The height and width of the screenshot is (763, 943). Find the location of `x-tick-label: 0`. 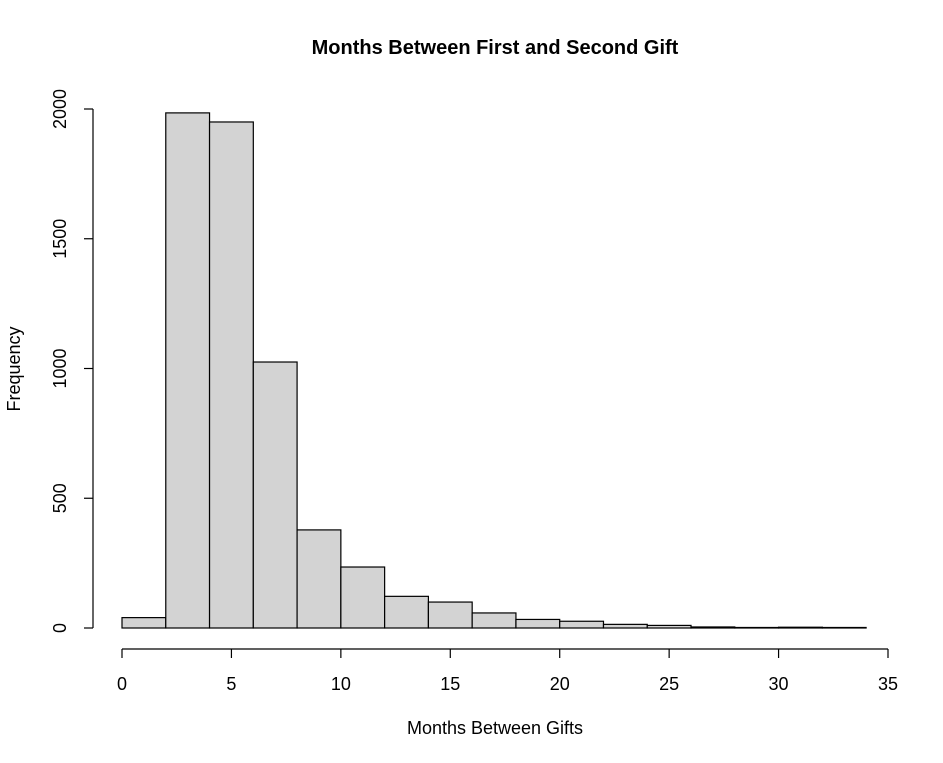

x-tick-label: 0 is located at coordinates (122, 684).